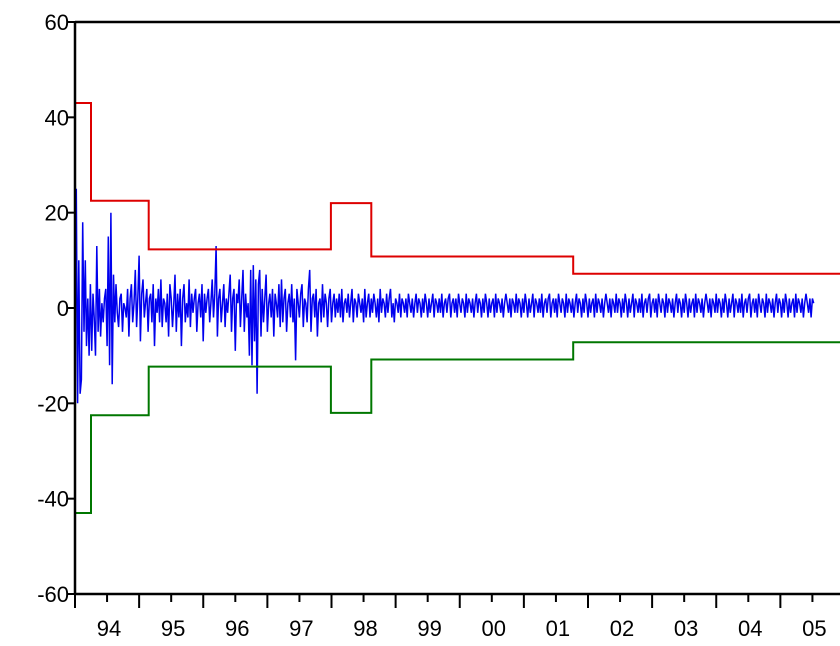  I want to click on y-tick-label: 40, so click(57, 117).